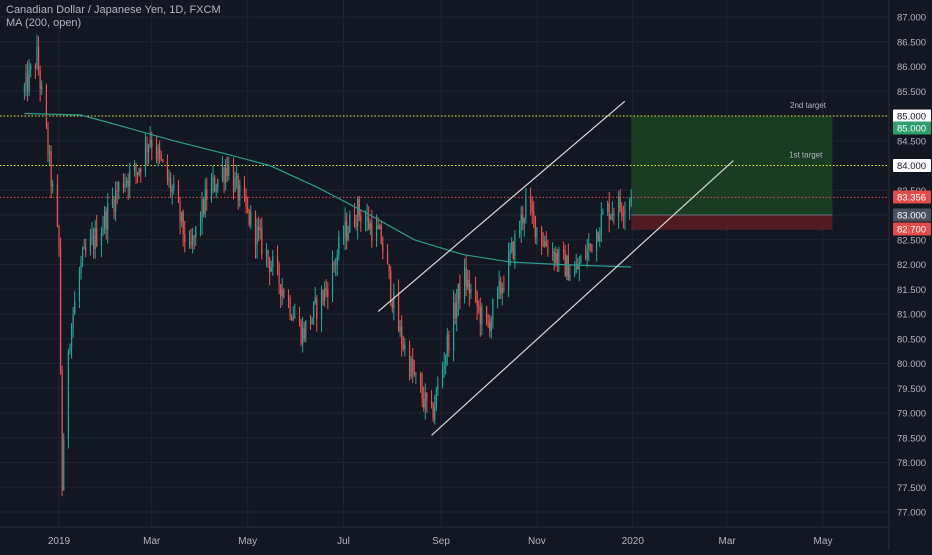 Image resolution: width=932 pixels, height=555 pixels. I want to click on target-annotation: 1st target, so click(806, 155).